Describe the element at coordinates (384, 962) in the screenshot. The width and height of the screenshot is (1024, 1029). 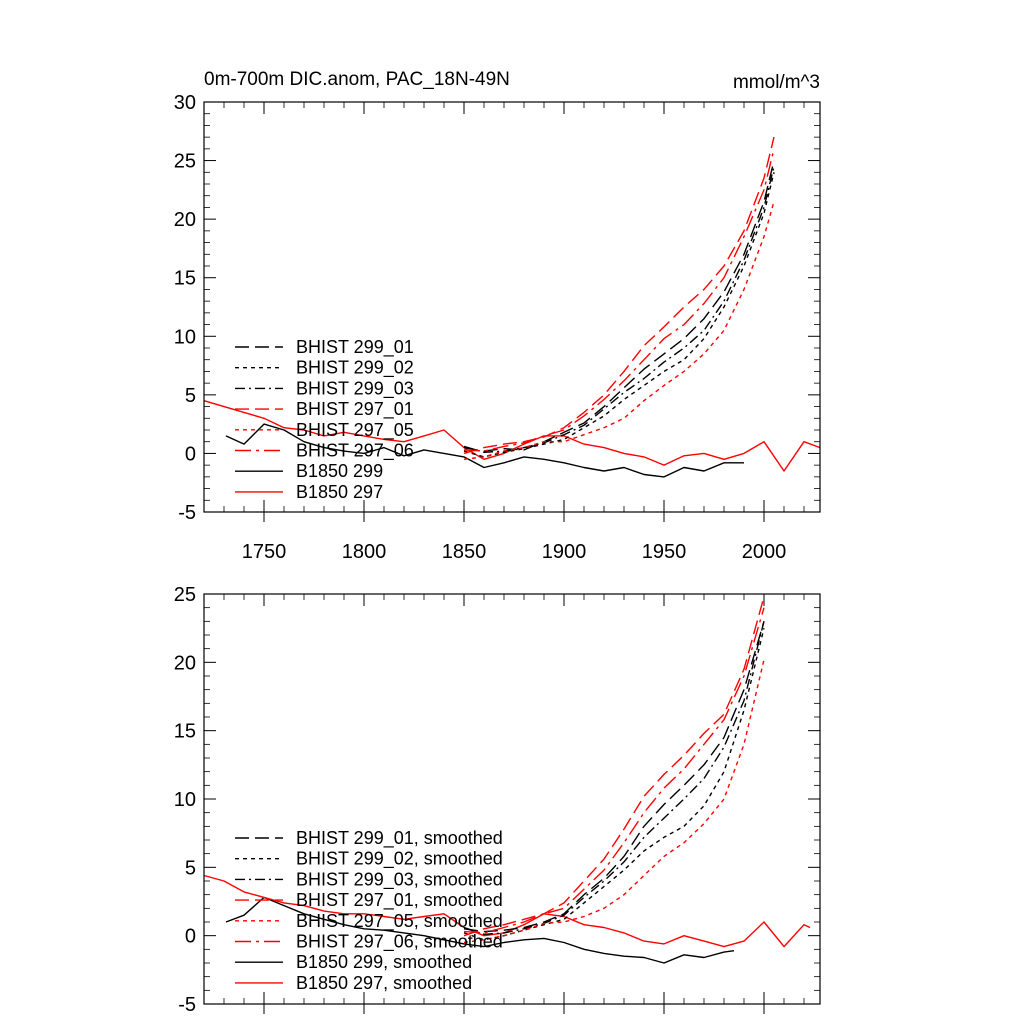
I see `legend-label: B1850 299, smoothed` at that location.